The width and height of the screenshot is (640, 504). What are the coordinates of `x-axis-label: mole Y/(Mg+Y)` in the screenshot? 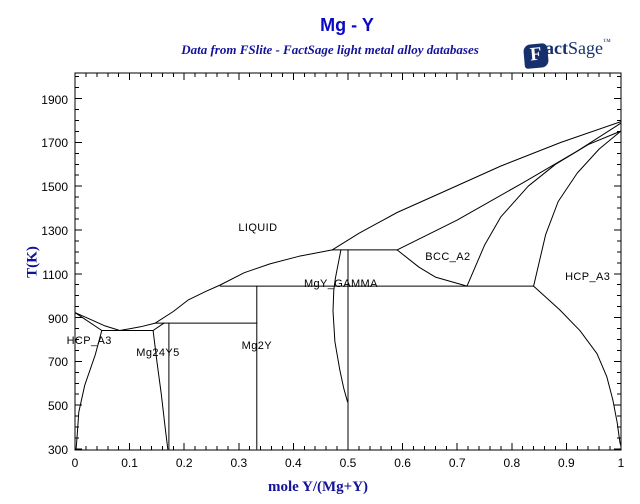 It's located at (318, 487).